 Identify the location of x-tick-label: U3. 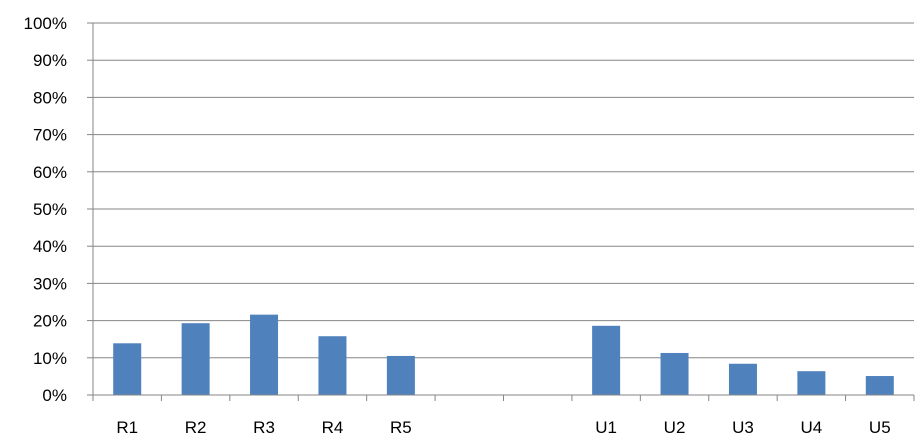
(743, 427).